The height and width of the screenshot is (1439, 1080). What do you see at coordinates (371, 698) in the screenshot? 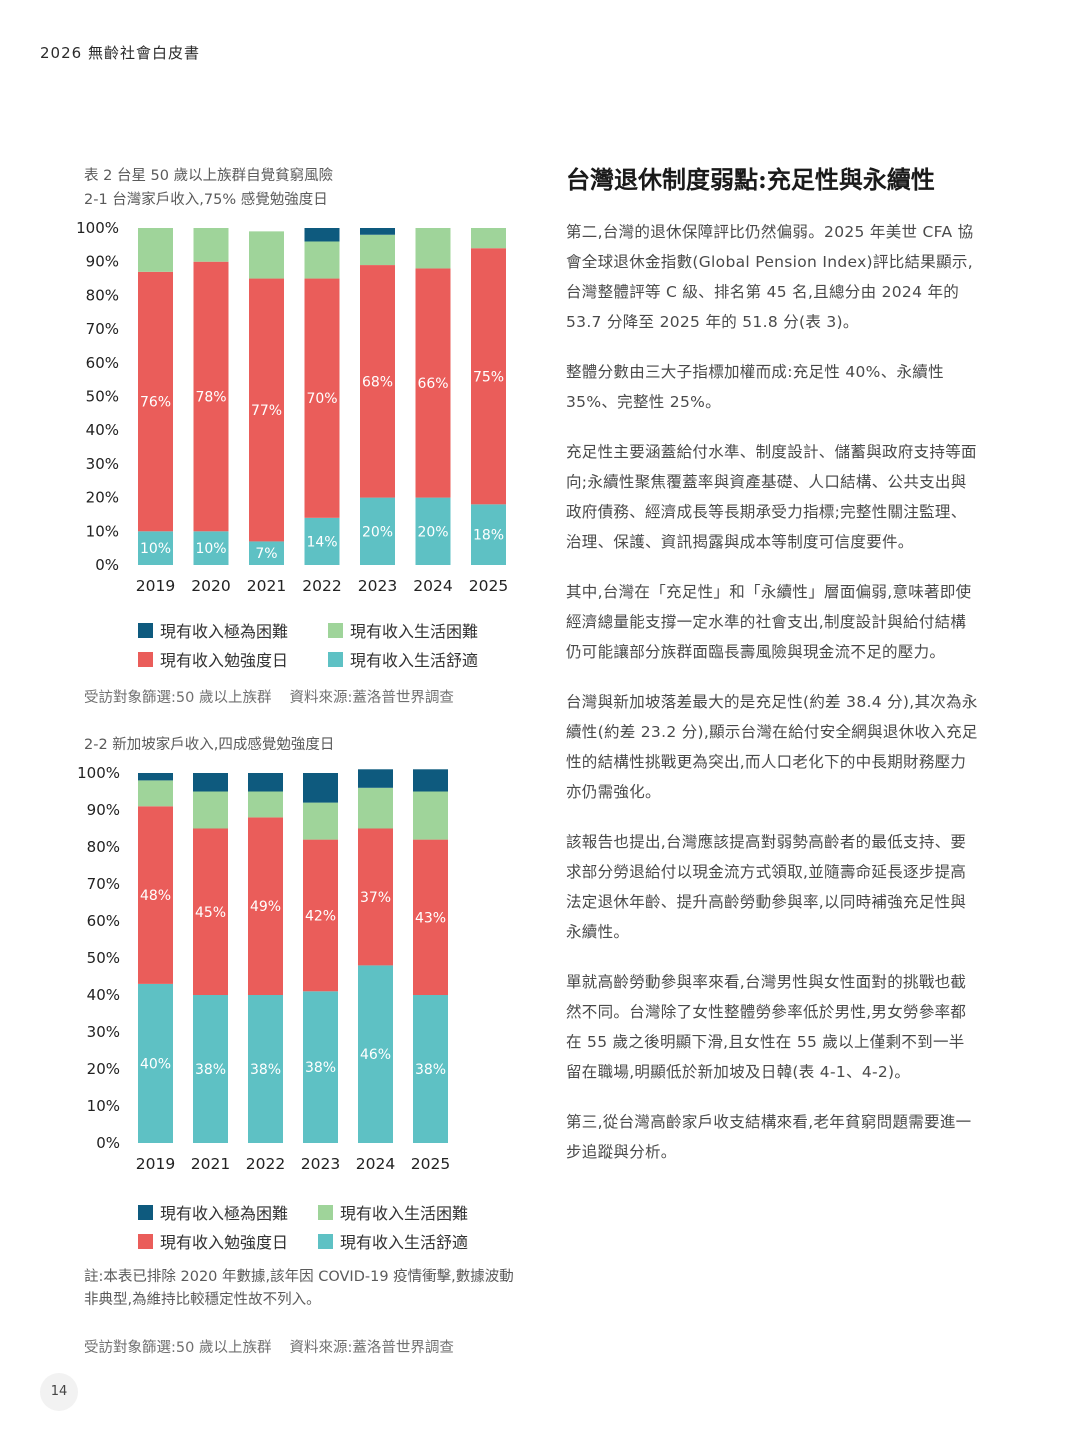
I see `chart1-source: 資料來源:蓋洛普世界調查` at bounding box center [371, 698].